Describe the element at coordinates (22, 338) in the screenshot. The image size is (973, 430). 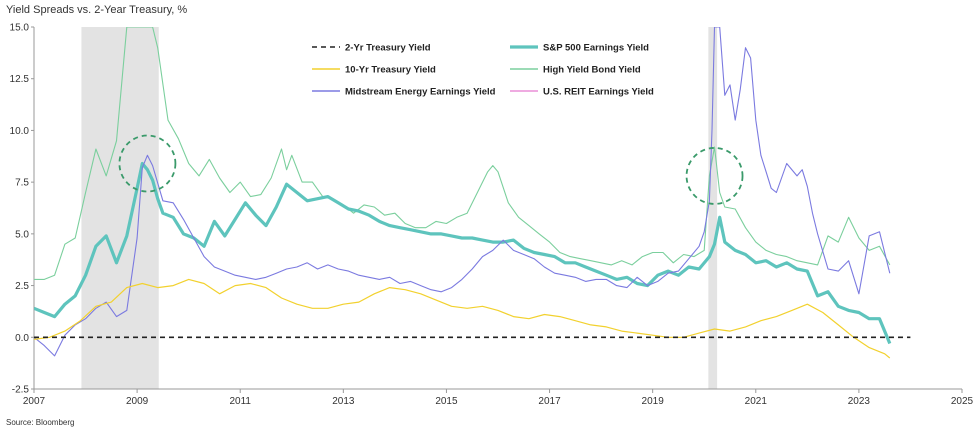
I see `y-tick-label: 0.0` at that location.